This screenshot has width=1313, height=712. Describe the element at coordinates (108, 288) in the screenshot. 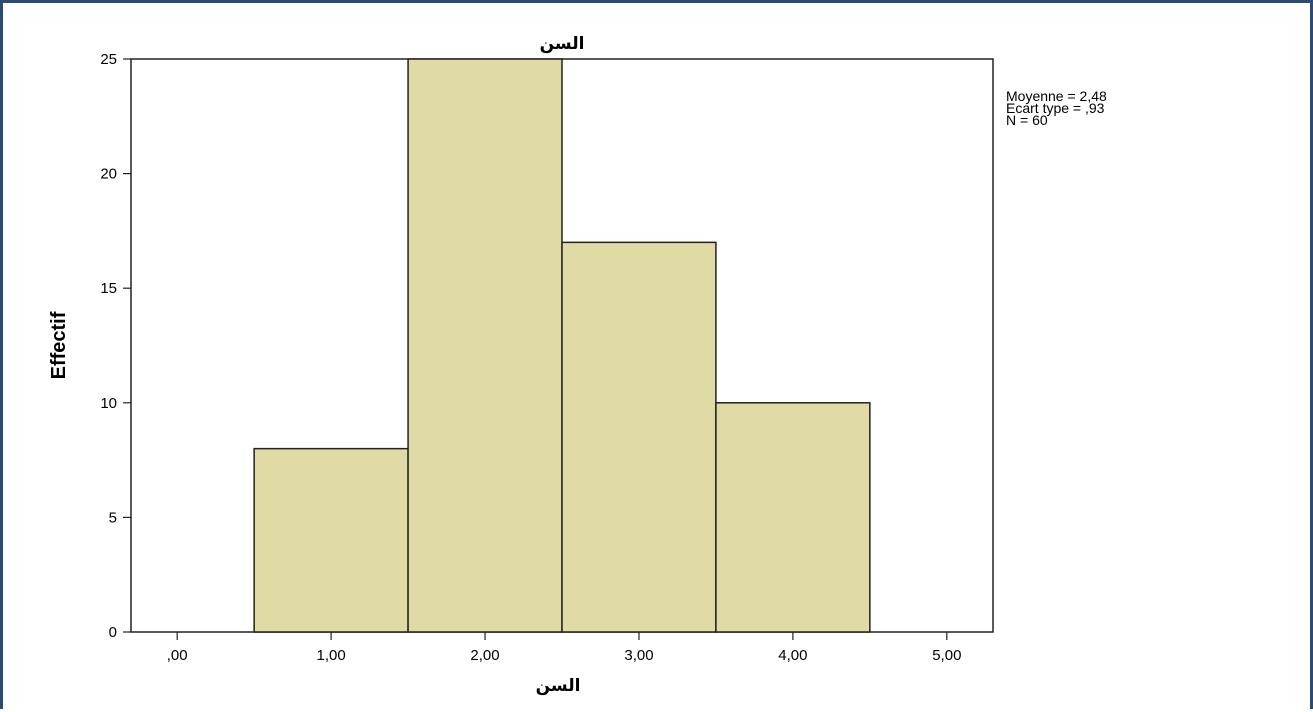

I see `y-tick-label: 15` at that location.